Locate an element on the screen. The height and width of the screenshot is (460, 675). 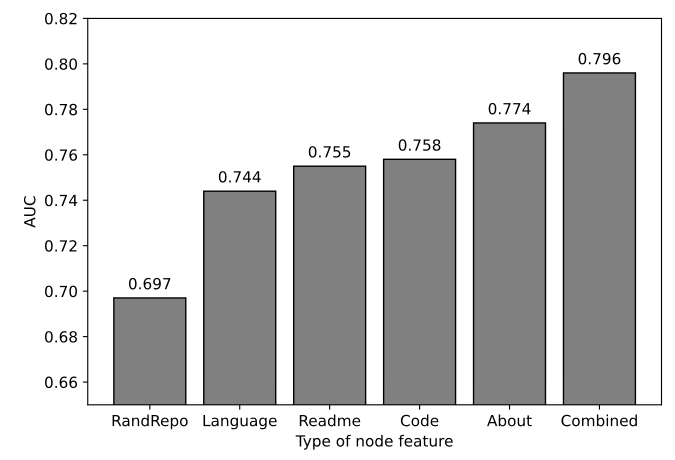
data-label: 0.697 is located at coordinates (149, 284).